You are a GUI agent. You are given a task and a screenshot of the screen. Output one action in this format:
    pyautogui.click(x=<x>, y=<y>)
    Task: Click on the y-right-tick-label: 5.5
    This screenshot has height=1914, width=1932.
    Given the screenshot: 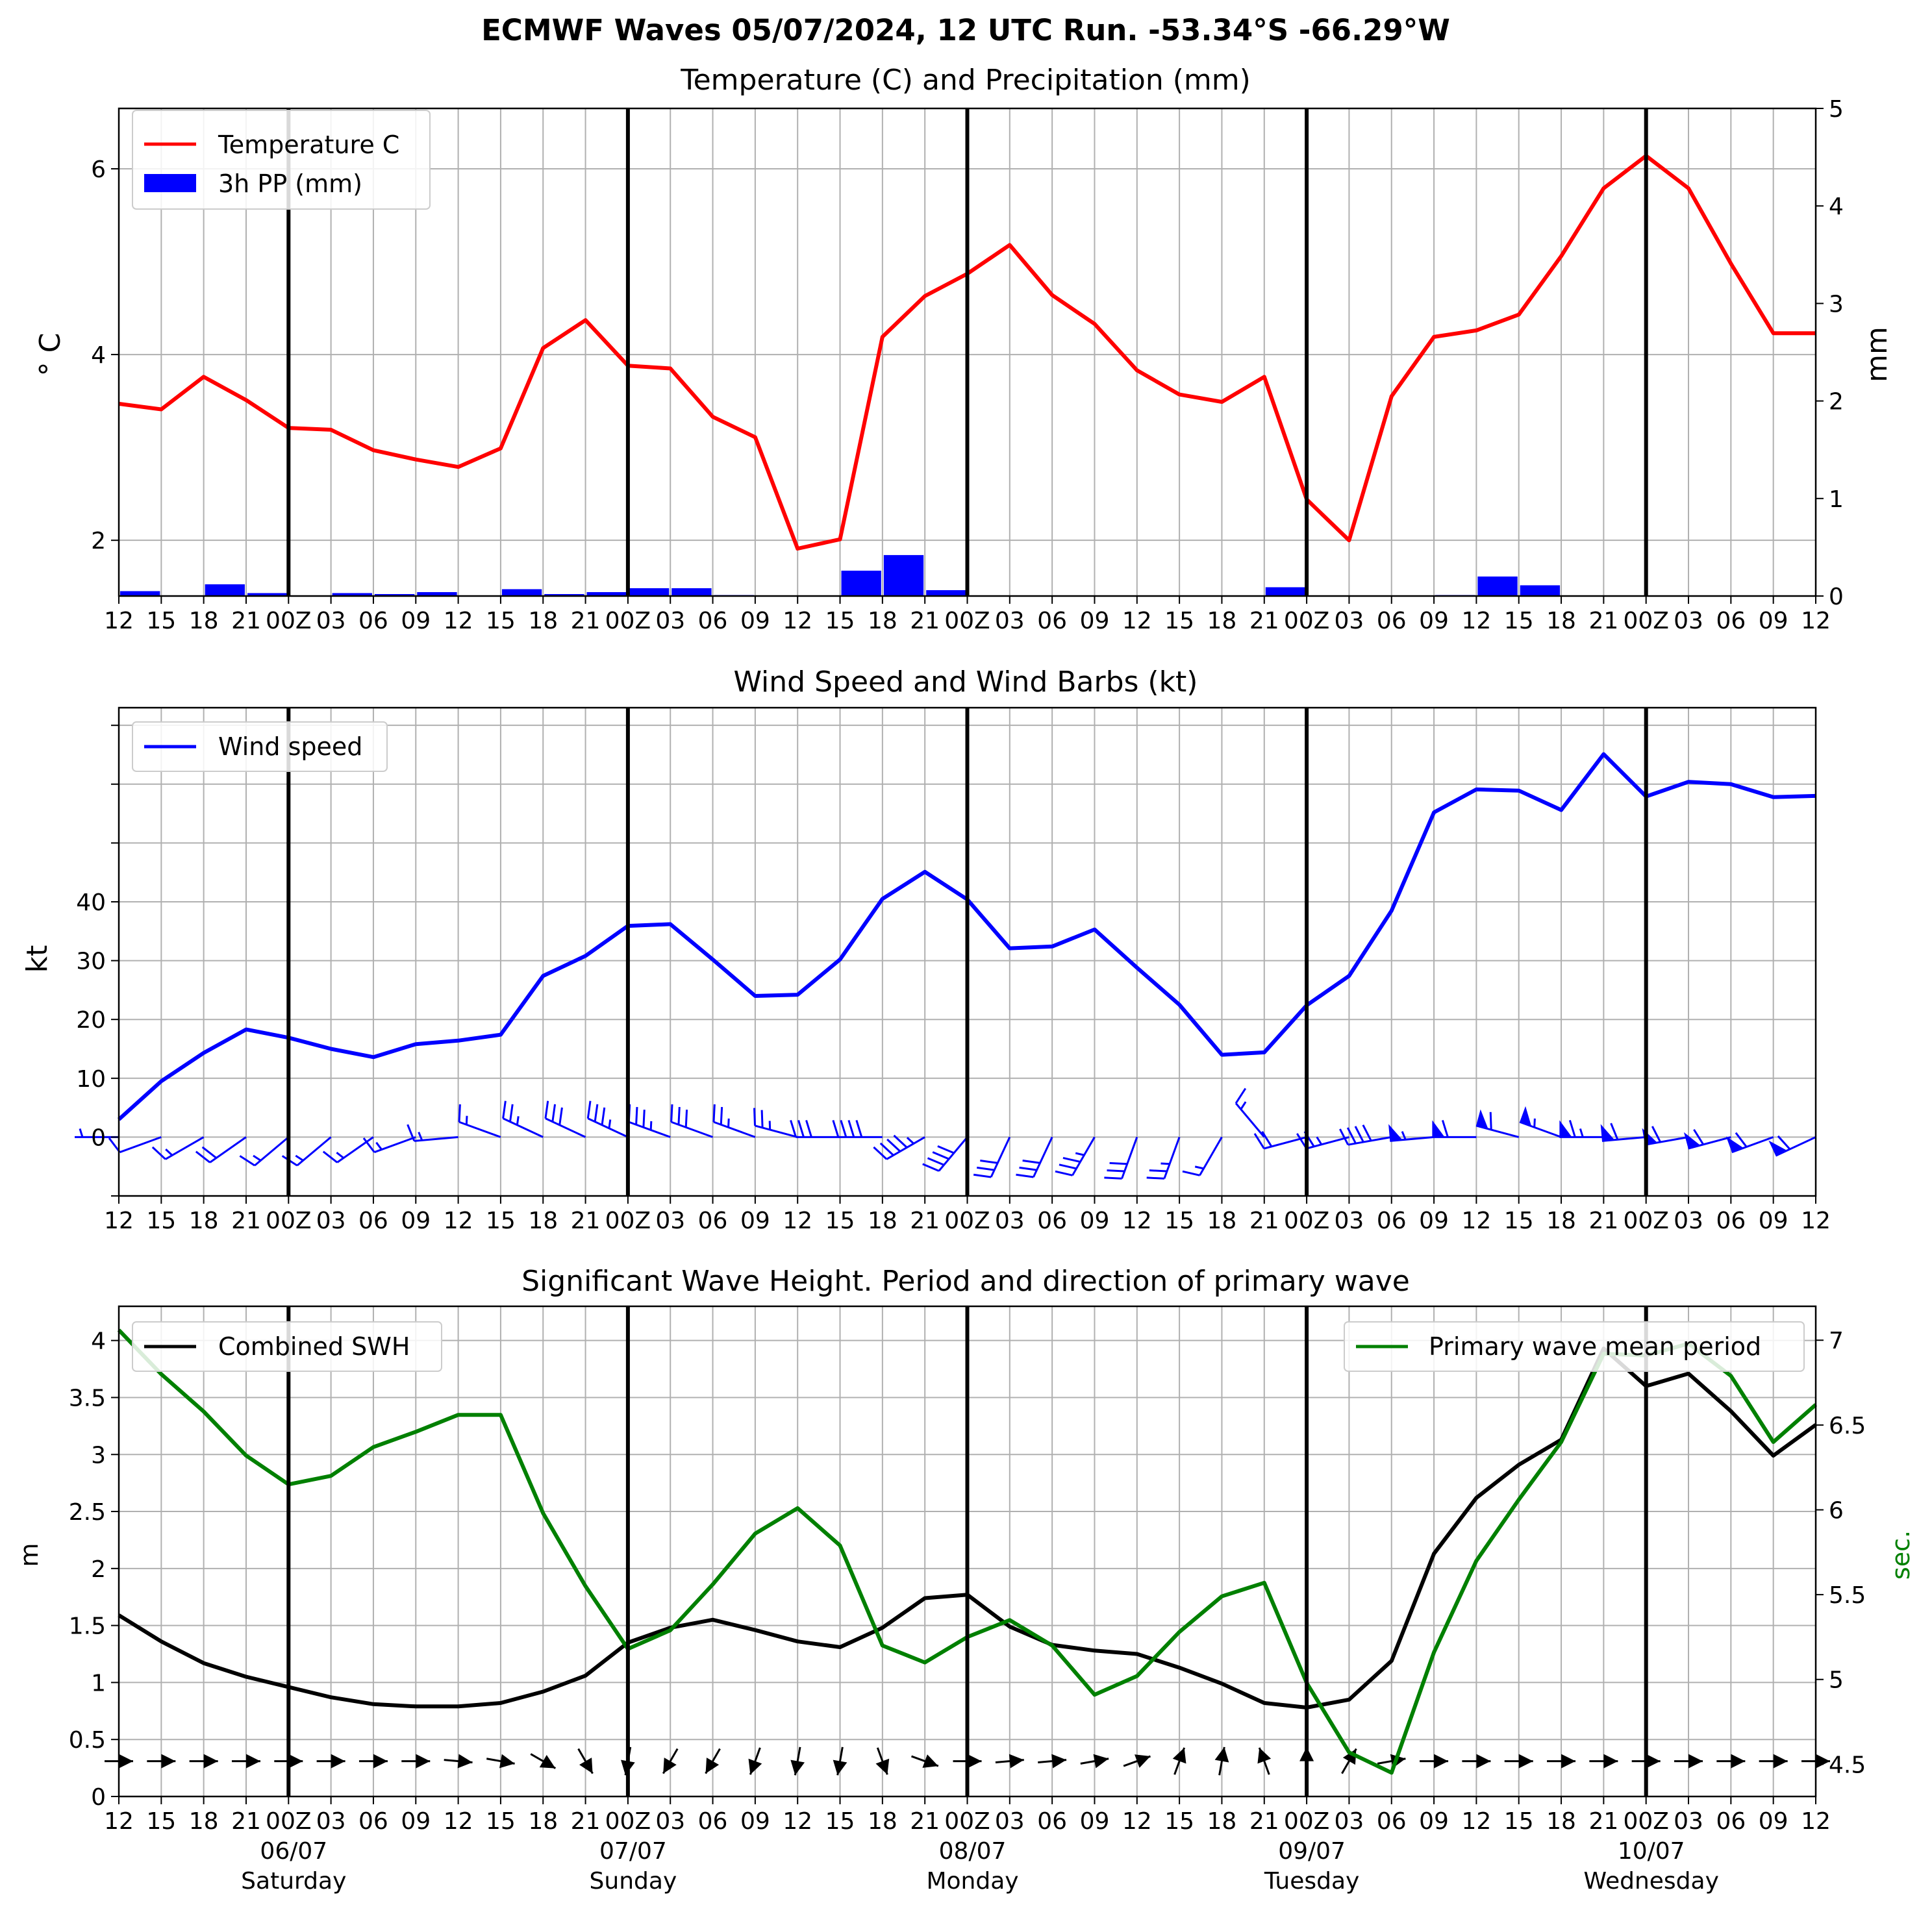 What is the action you would take?
    pyautogui.click(x=1847, y=1595)
    